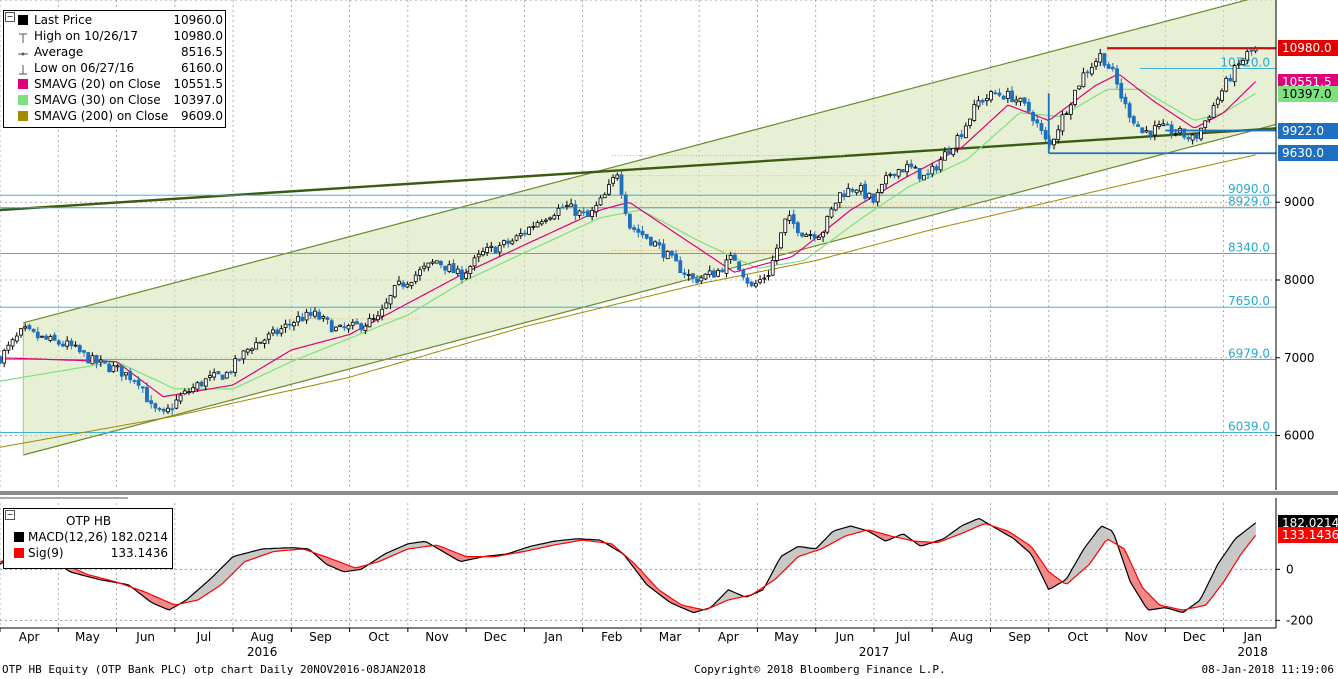 This screenshot has width=1338, height=679. I want to click on fib-label: 8340.0, so click(1249, 248).